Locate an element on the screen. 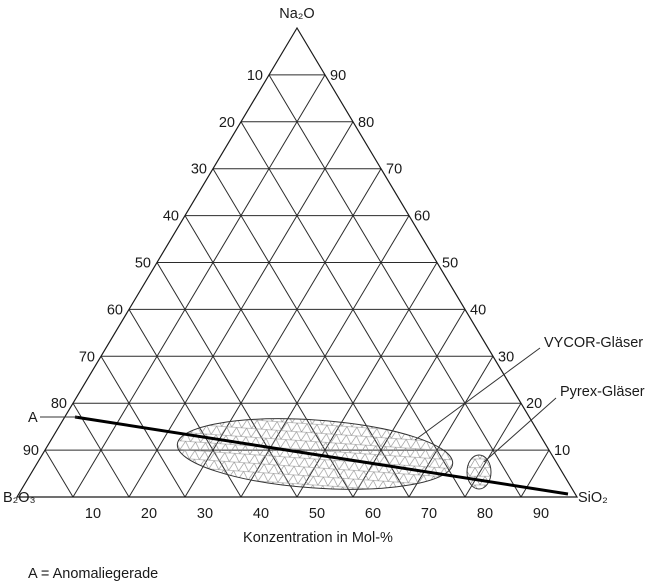 The height and width of the screenshot is (582, 655). bottom-tick-label: 50 is located at coordinates (317, 514).